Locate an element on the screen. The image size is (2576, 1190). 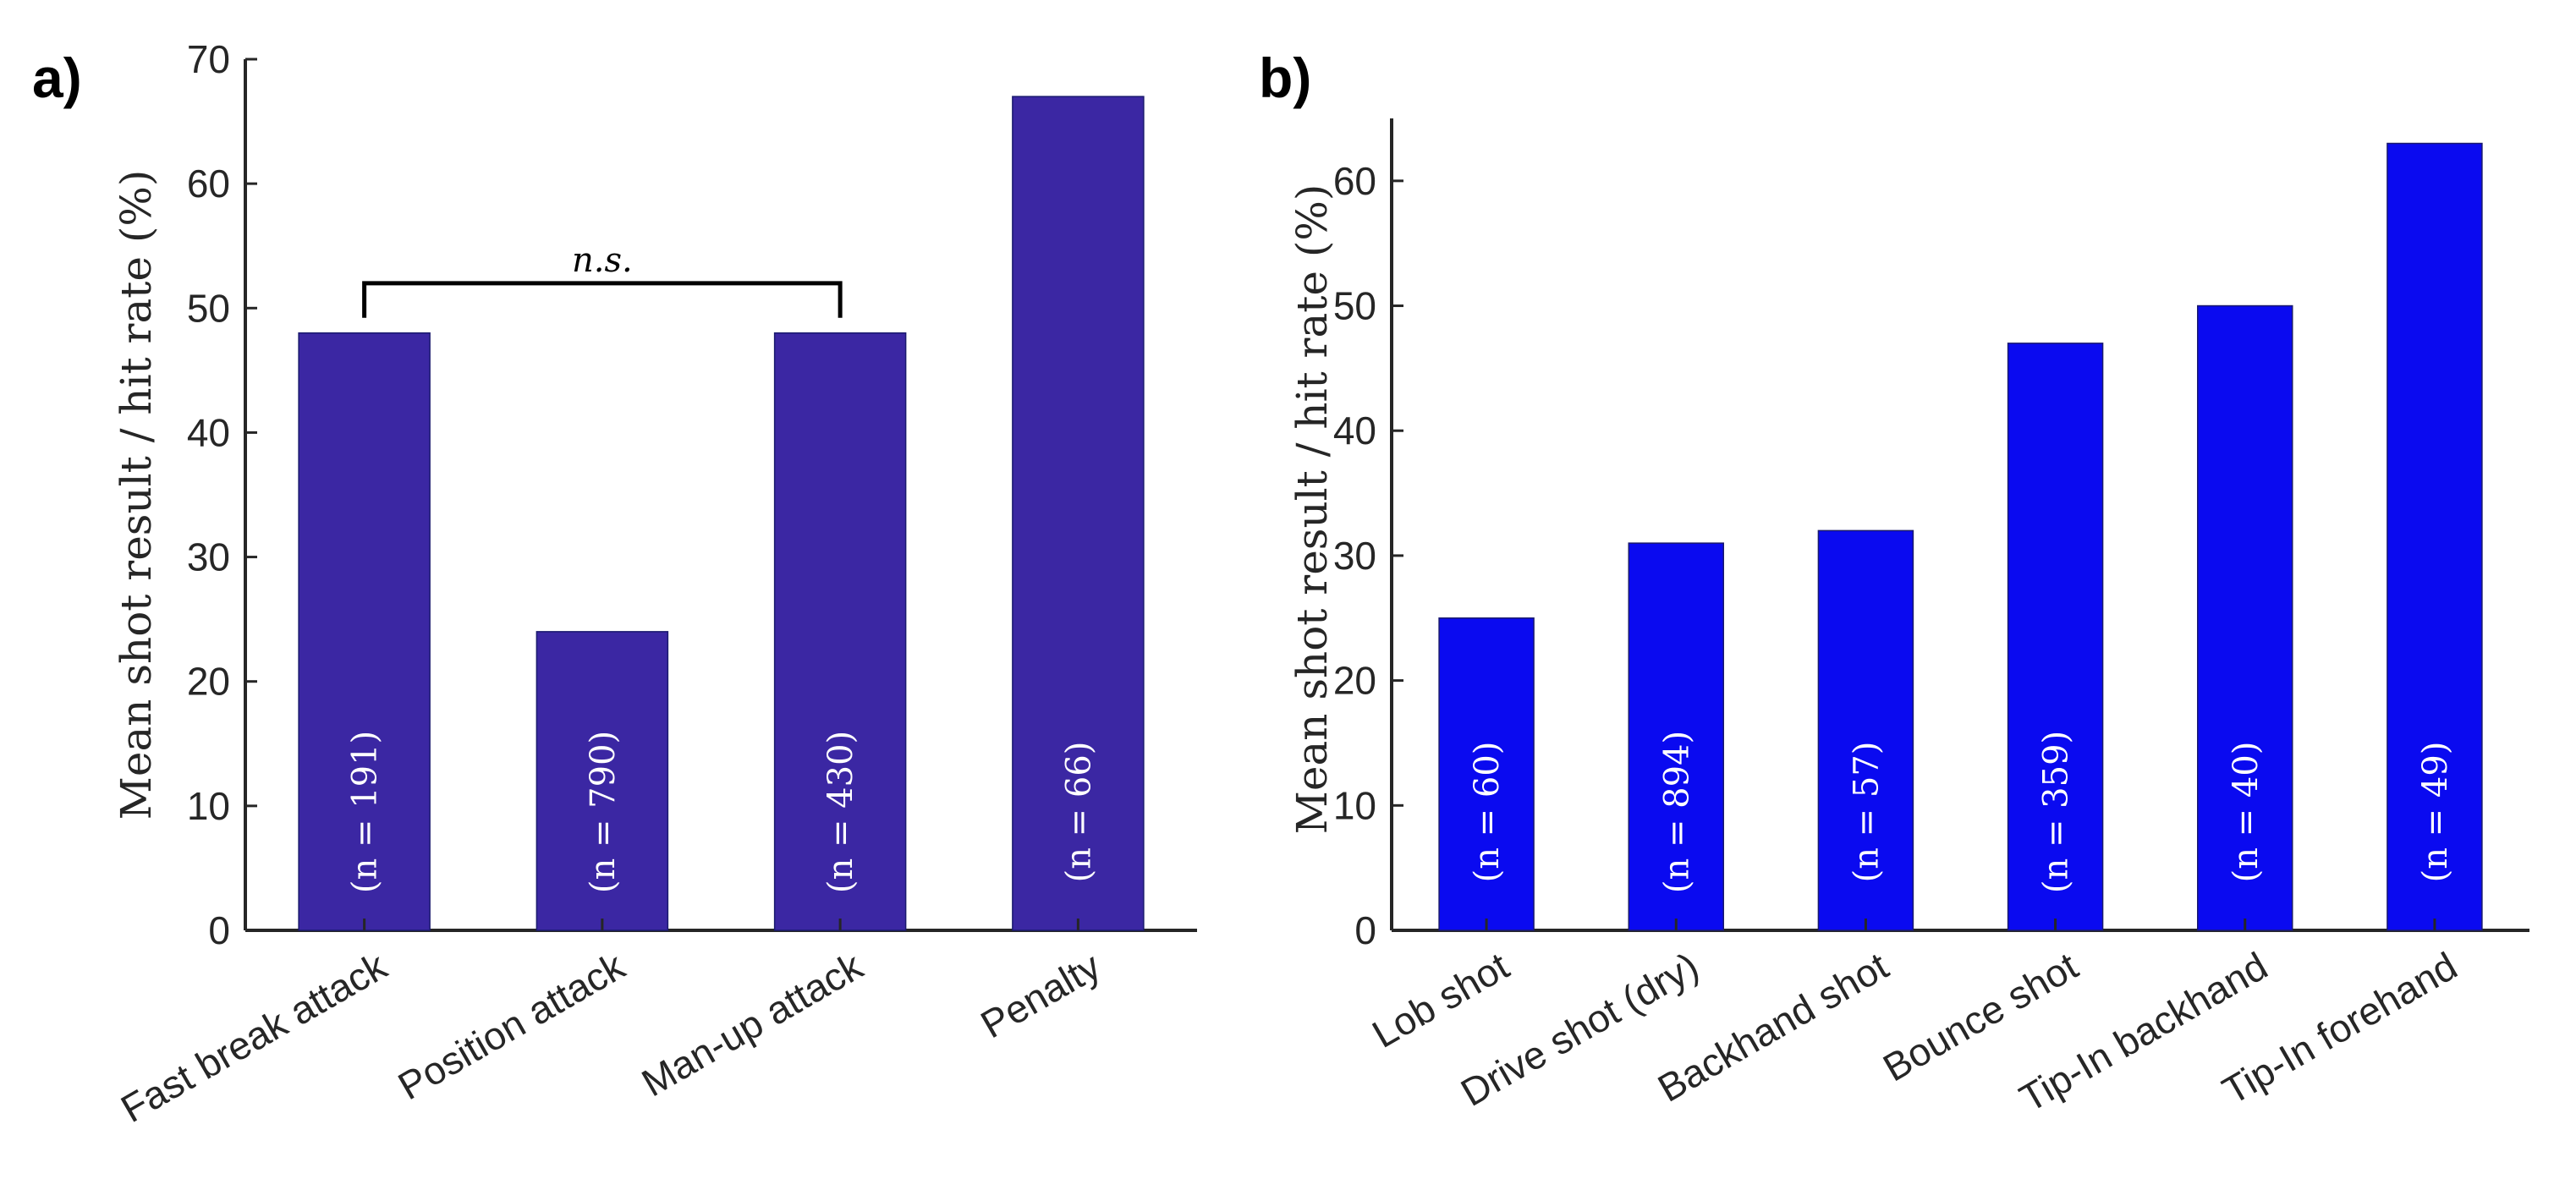
n-label-b-3: (n = 359) is located at coordinates (2056, 812).